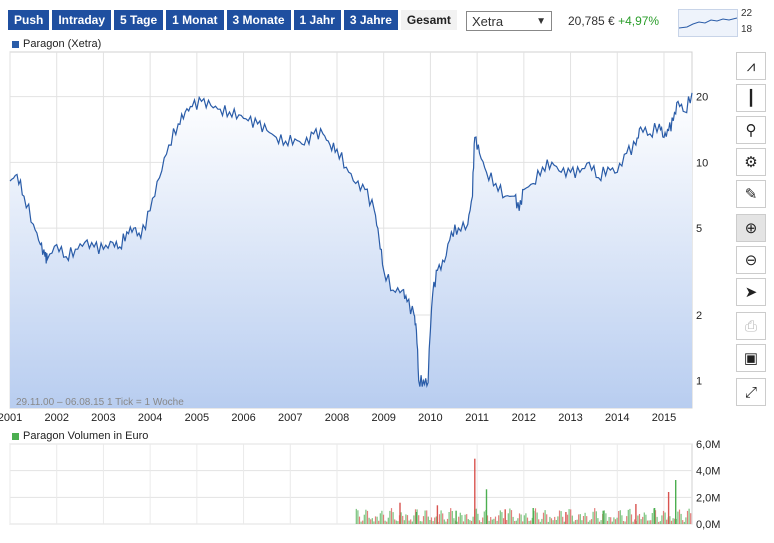 This screenshot has width=774, height=543. I want to click on tab-push: Push, so click(29, 20).